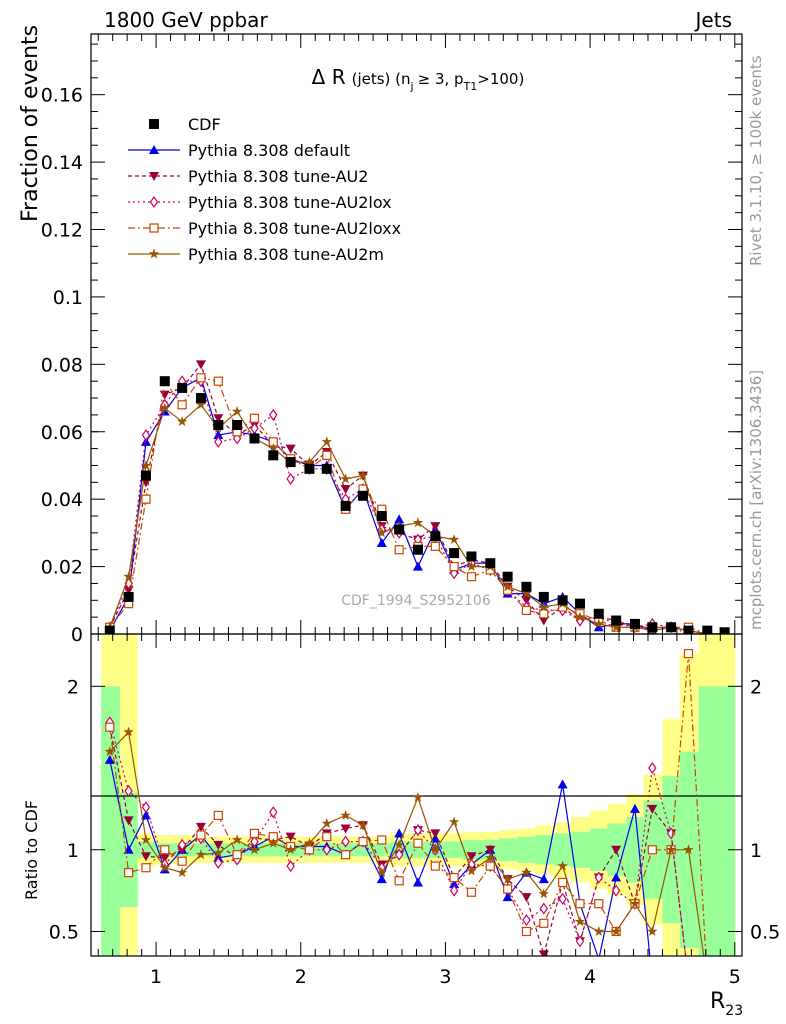 The height and width of the screenshot is (1024, 786). Describe the element at coordinates (154, 176) in the screenshot. I see `legend-marker-au2` at that location.